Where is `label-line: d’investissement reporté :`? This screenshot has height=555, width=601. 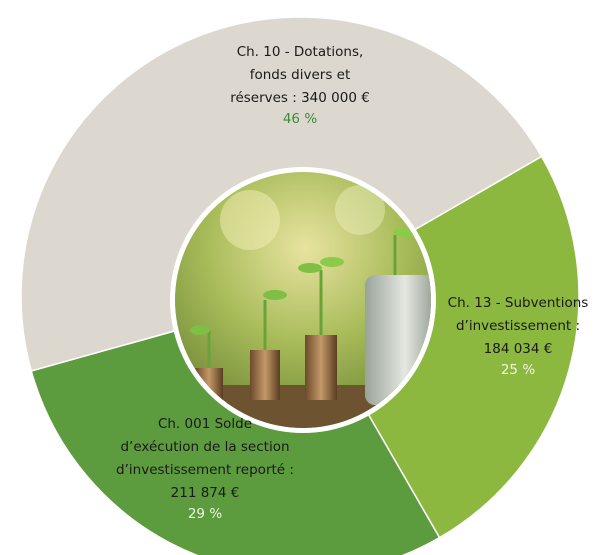
label-line: d’investissement reporté : is located at coordinates (205, 470).